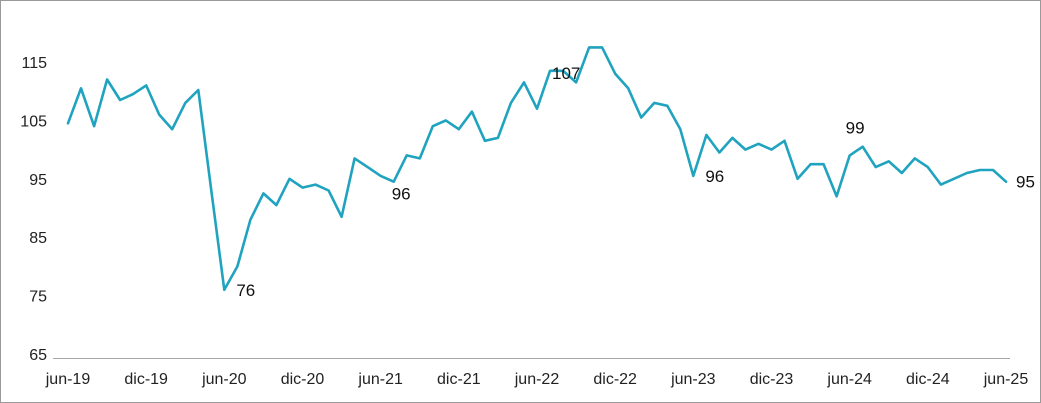 Image resolution: width=1041 pixels, height=403 pixels. What do you see at coordinates (33, 209) in the screenshot?
I see `y-axis: 65 75 85 95 105 115` at bounding box center [33, 209].